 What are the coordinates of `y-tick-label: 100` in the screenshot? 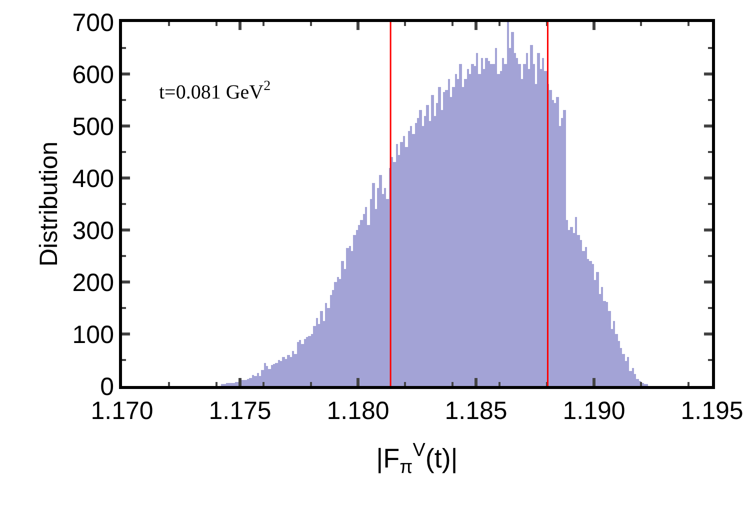 It's located at (93, 334).